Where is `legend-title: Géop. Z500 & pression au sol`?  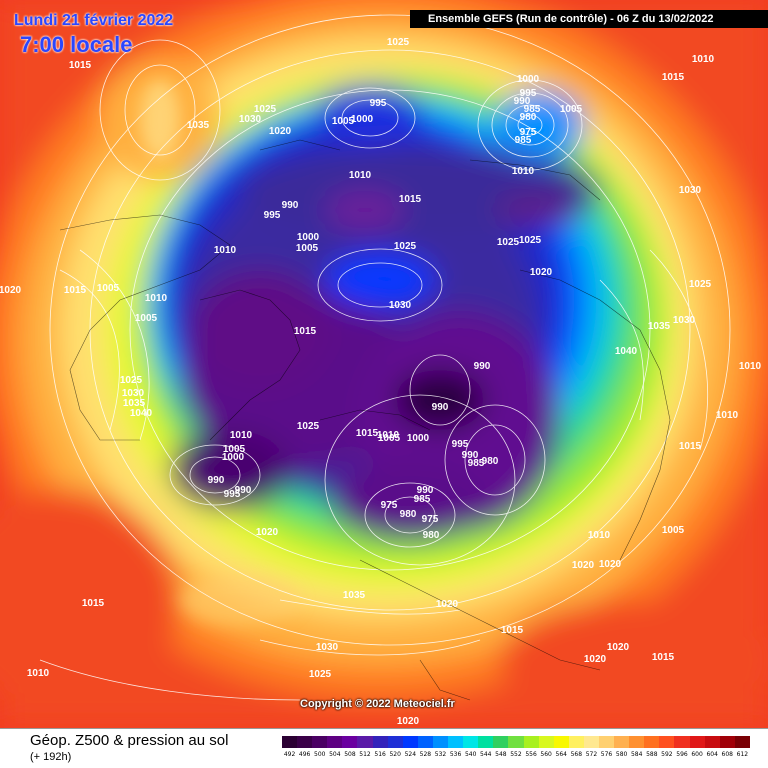 legend-title: Géop. Z500 & pression au sol is located at coordinates (129, 740).